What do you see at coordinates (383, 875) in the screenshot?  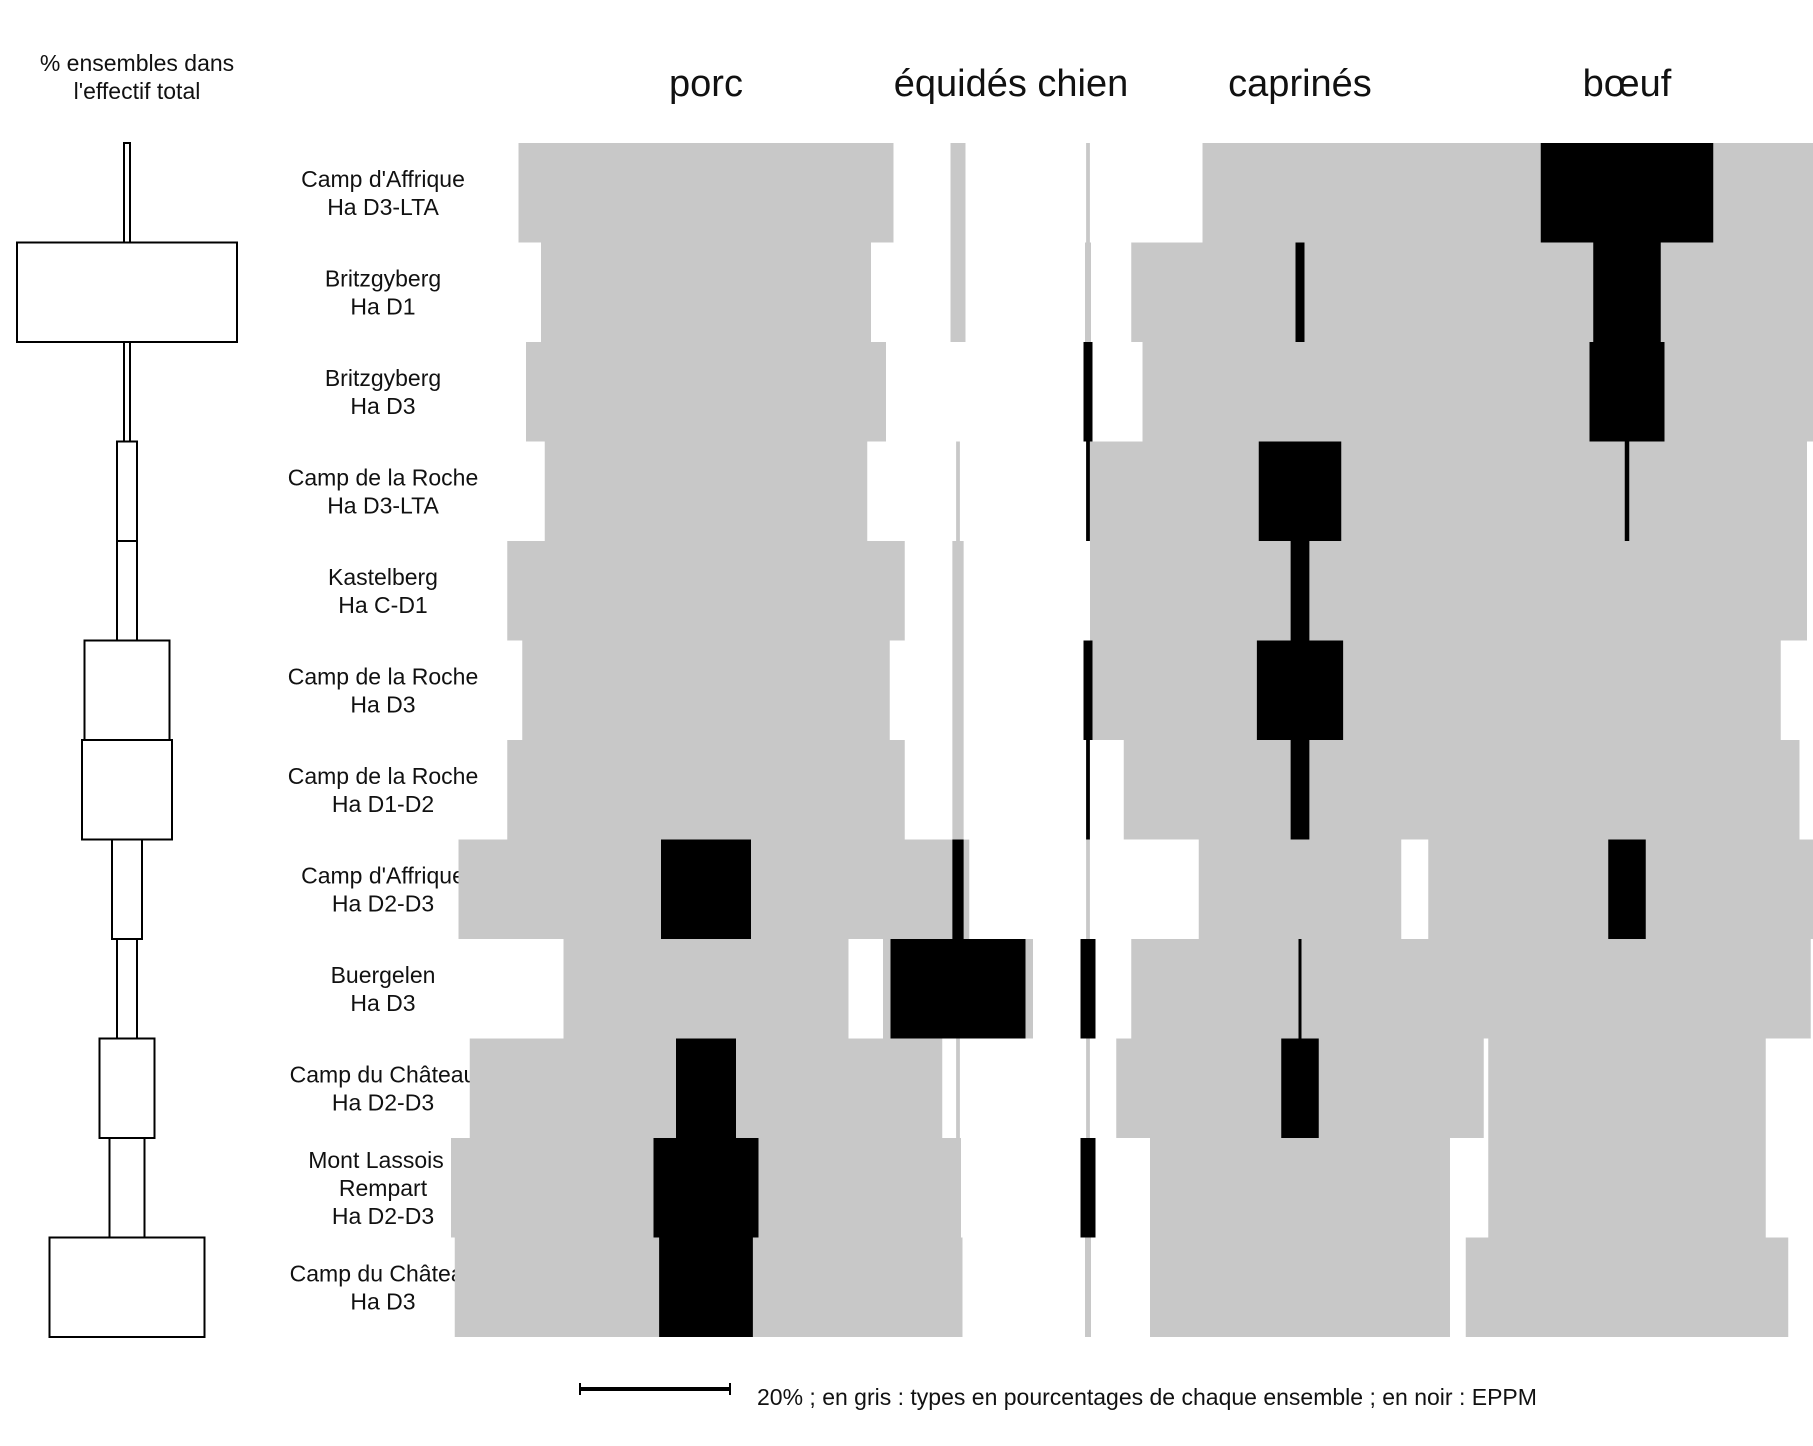 I see `row-label-line: Camp d'Affrique` at bounding box center [383, 875].